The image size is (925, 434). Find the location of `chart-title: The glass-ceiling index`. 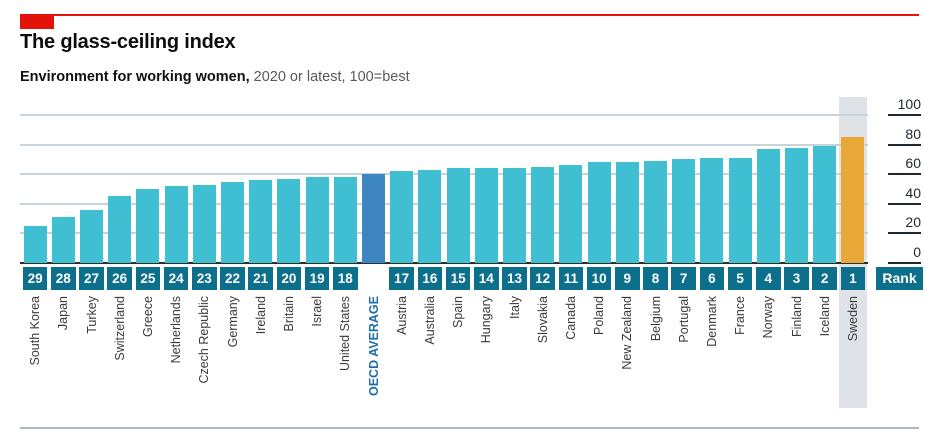

chart-title: The glass-ceiling index is located at coordinates (128, 42).